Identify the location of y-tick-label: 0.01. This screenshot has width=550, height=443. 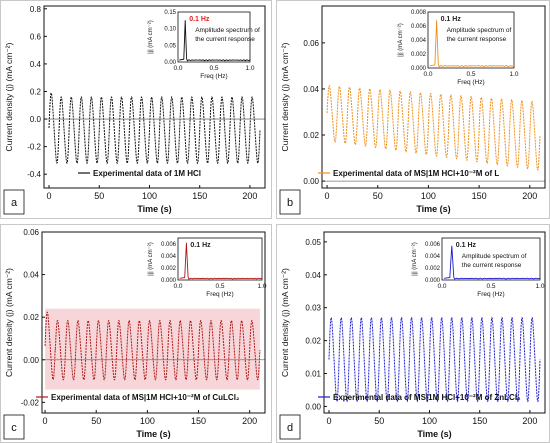
(313, 374).